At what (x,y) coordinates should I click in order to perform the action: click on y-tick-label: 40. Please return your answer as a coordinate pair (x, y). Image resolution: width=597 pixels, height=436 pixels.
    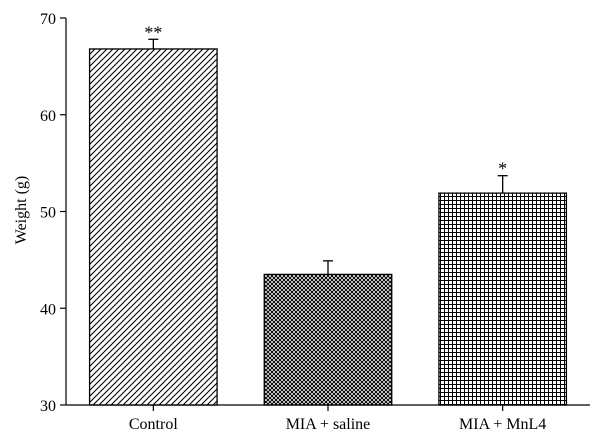
    Looking at the image, I should click on (48, 309).